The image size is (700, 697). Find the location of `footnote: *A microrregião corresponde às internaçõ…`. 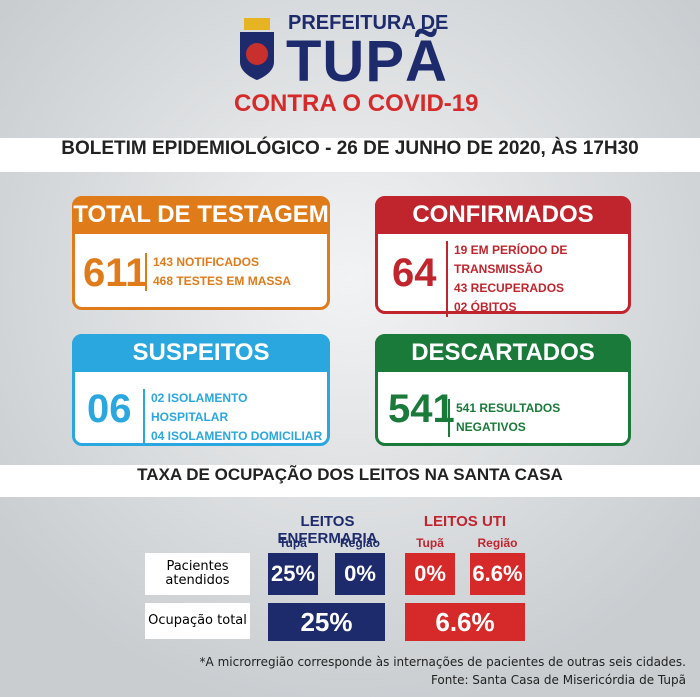

footnote: *A microrregião corresponde às internaçõ… is located at coordinates (442, 662).